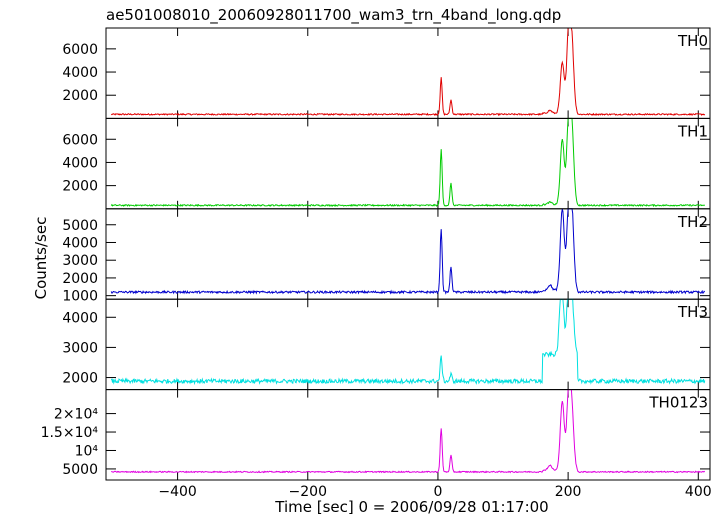 The image size is (717, 516). I want to click on panel-label-th1: TH1, so click(692, 131).